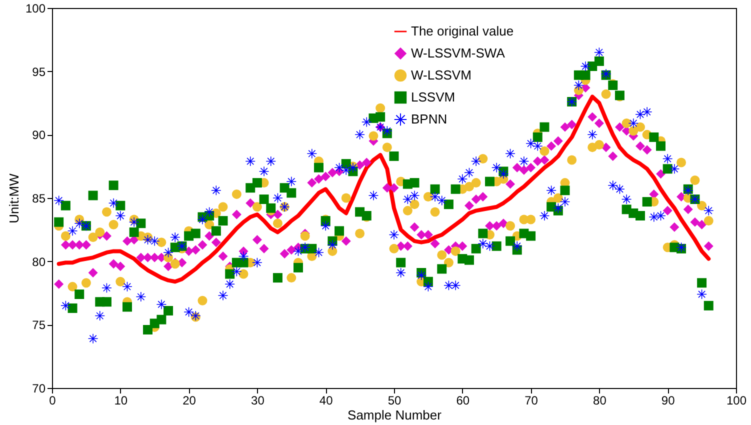  I want to click on x-tick-label: 70, so click(531, 401).